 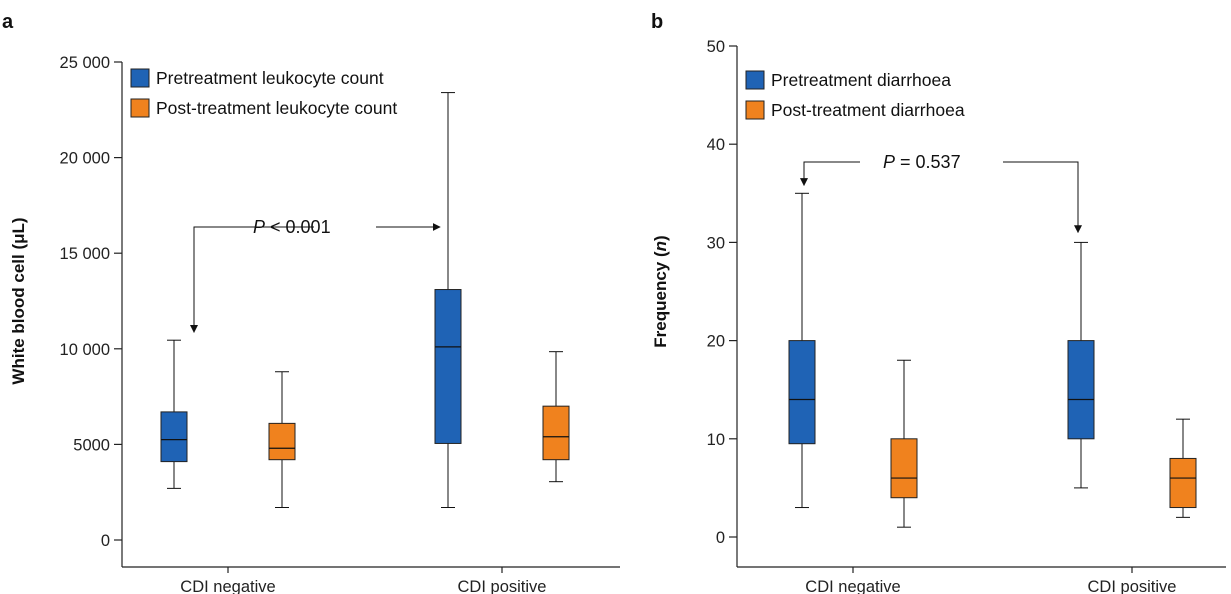 I want to click on legend-label: Post-treatment diarrhoea, so click(x=868, y=110).